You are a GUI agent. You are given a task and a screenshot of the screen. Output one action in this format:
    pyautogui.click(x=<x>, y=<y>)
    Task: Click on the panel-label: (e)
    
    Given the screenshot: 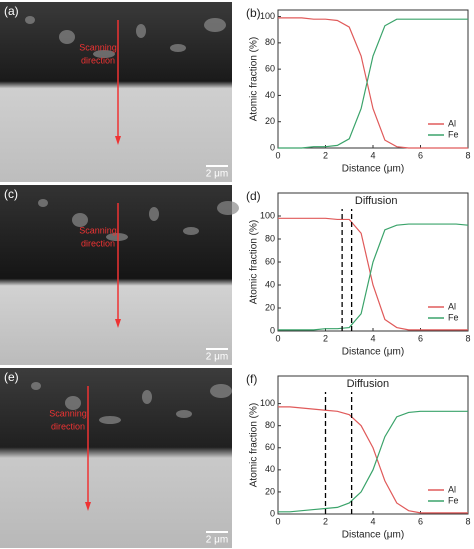 What is the action you would take?
    pyautogui.click(x=11, y=377)
    